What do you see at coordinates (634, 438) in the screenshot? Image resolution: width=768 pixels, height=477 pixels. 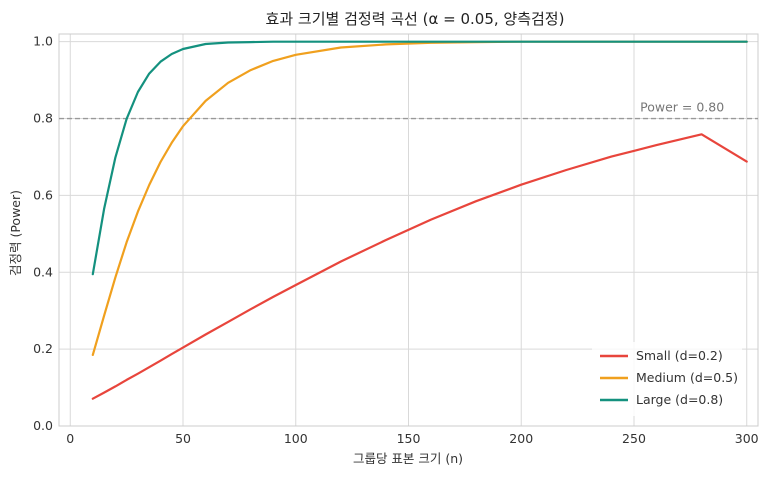 I see `x-tick-label: 250` at bounding box center [634, 438].